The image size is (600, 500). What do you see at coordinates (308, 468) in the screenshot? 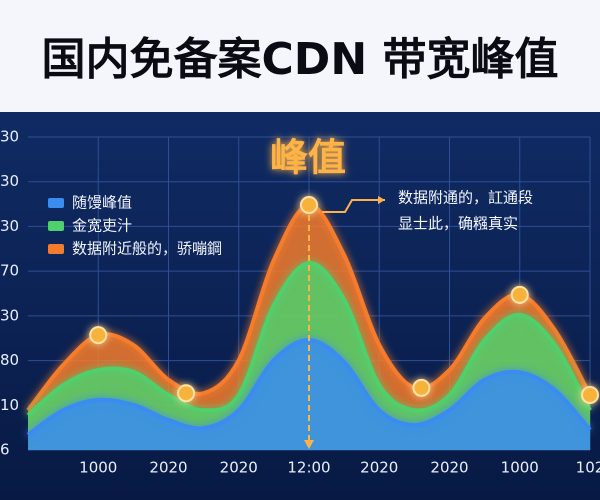
I see `x-tick-label: 12:00` at bounding box center [308, 468].